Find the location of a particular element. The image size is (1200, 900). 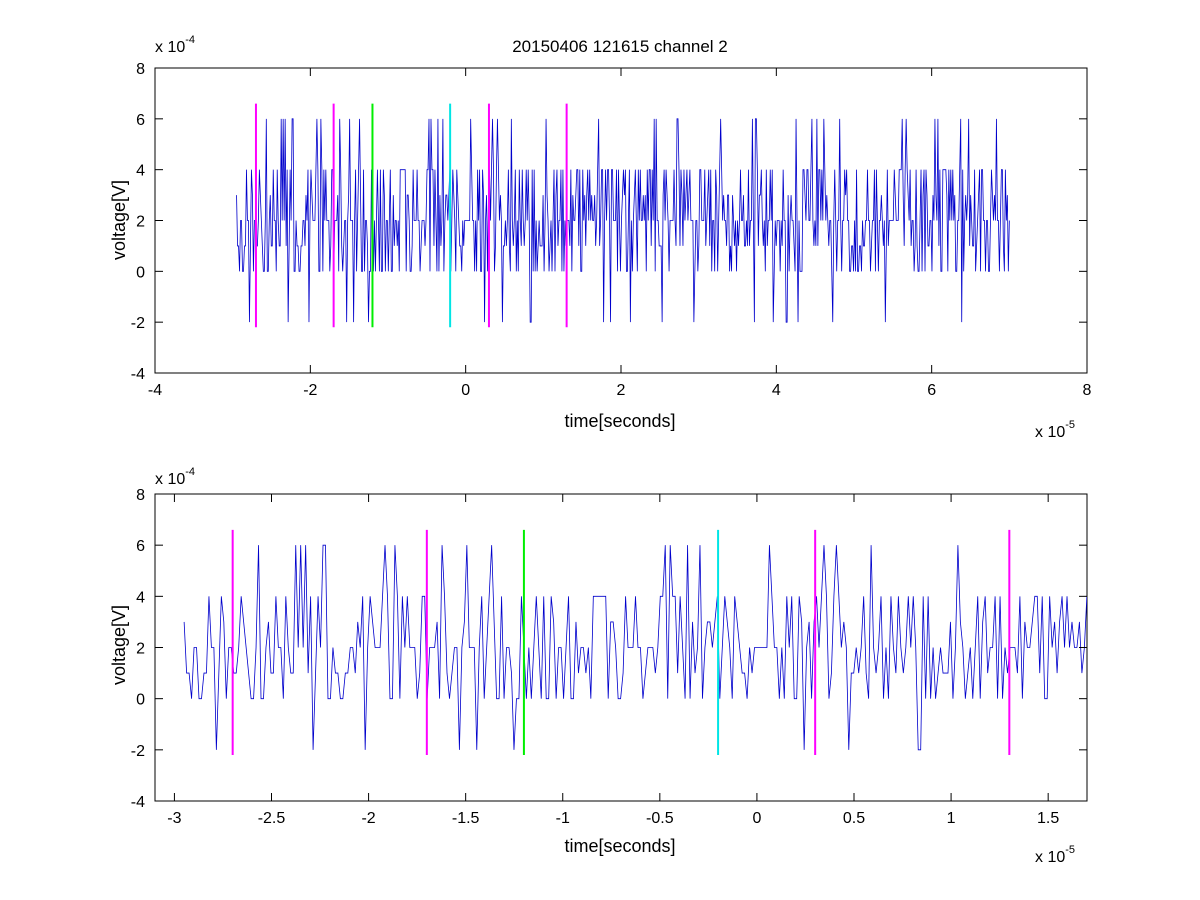

x-tick-label: -2.5 is located at coordinates (272, 818).